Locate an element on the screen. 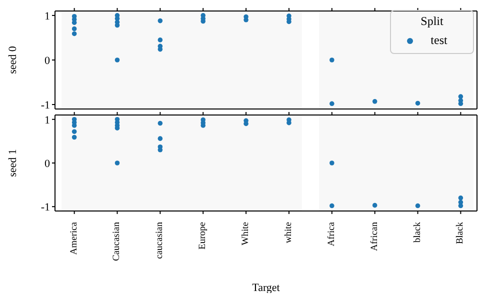 The image size is (490, 300). y-axis-title: seed 1 is located at coordinates (12, 163).